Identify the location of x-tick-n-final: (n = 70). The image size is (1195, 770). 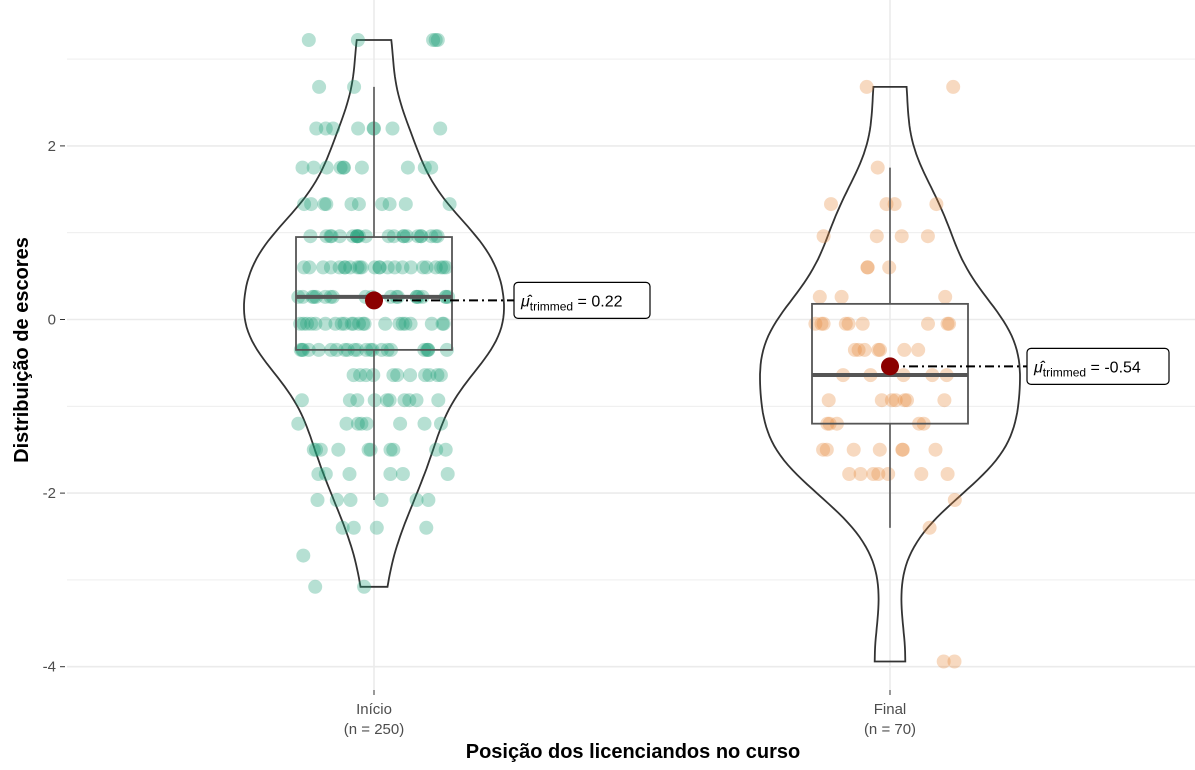
(890, 729).